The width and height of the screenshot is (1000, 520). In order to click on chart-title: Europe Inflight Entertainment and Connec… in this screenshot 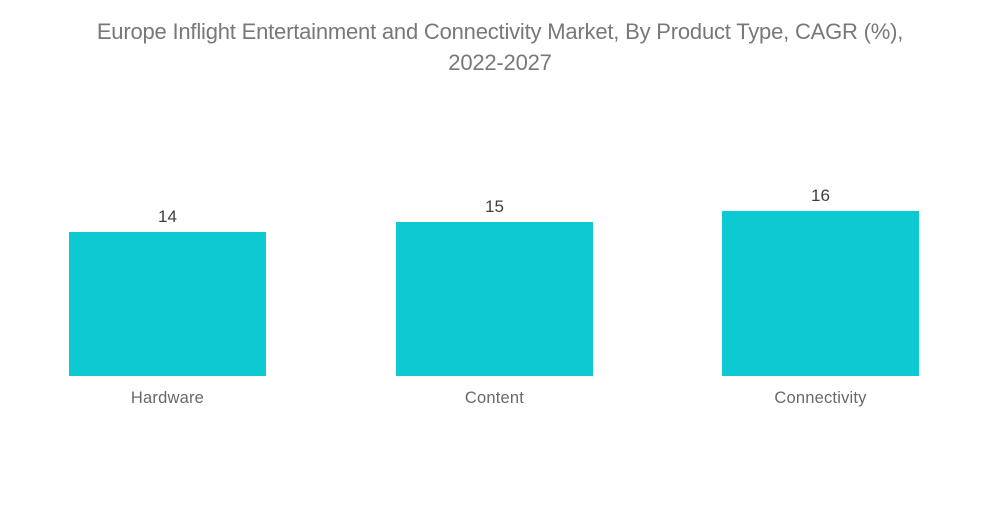, I will do `click(500, 47)`.